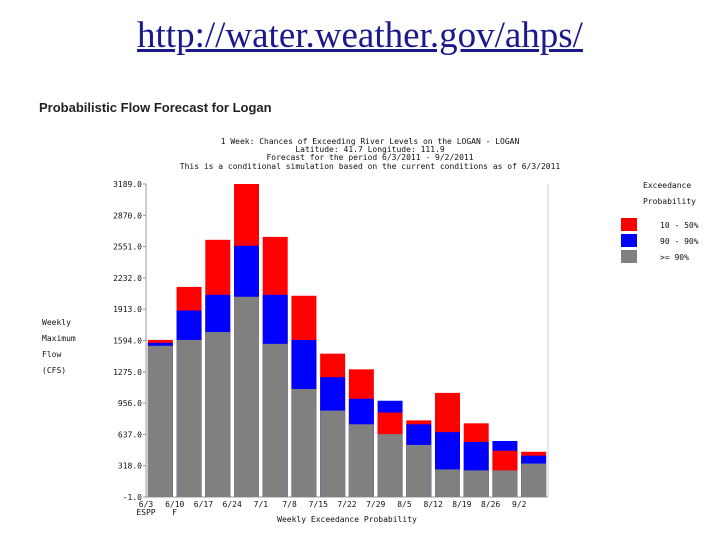 This screenshot has height=540, width=720. What do you see at coordinates (318, 504) in the screenshot?
I see `x-tick-label: 7/15` at bounding box center [318, 504].